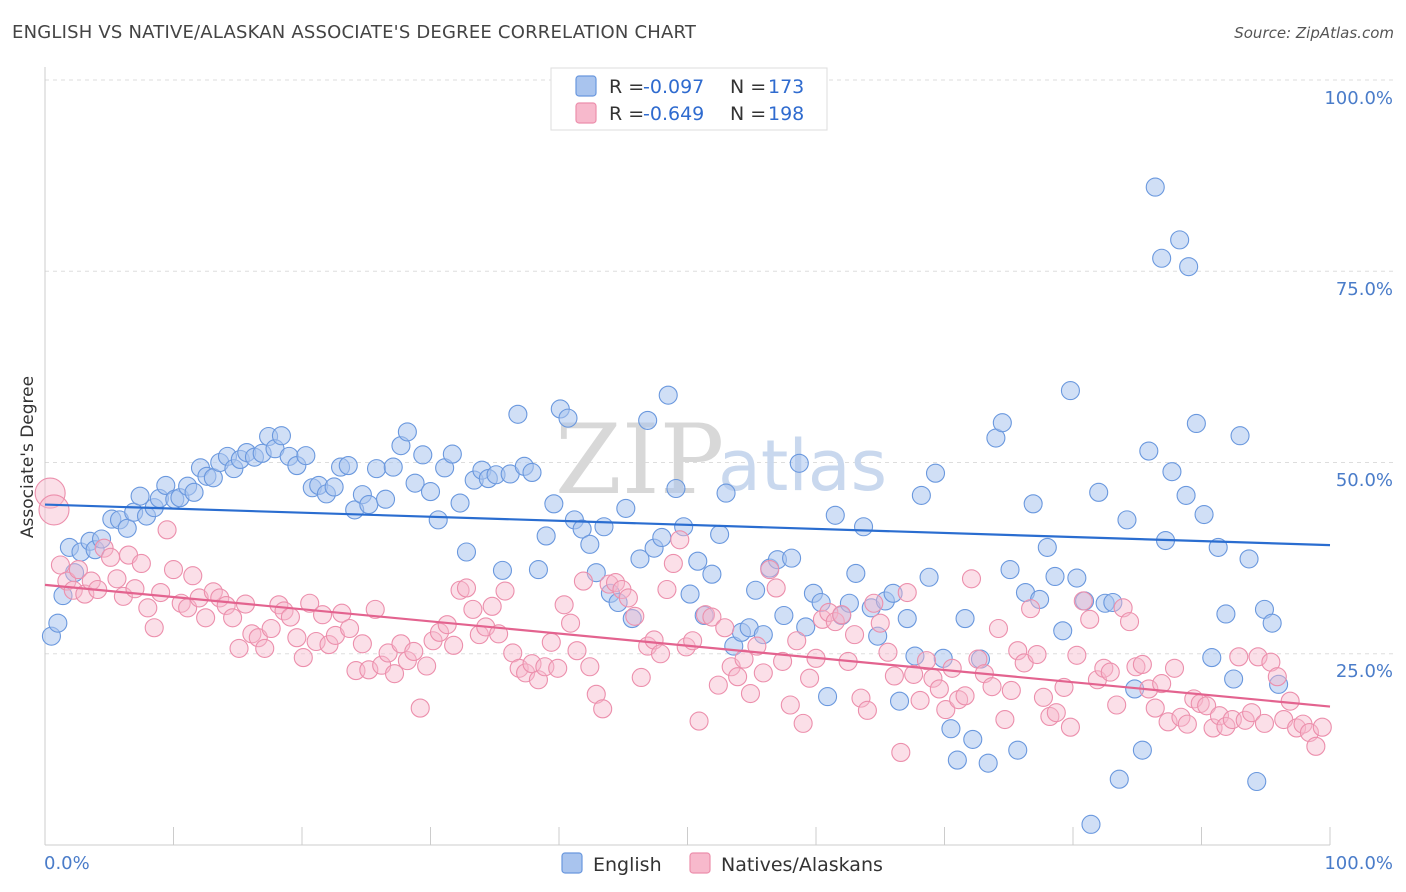  What do you see at coordinates (718, 863) in the screenshot?
I see `x-tick-labels: 0.0% 100.0%` at bounding box center [718, 863].